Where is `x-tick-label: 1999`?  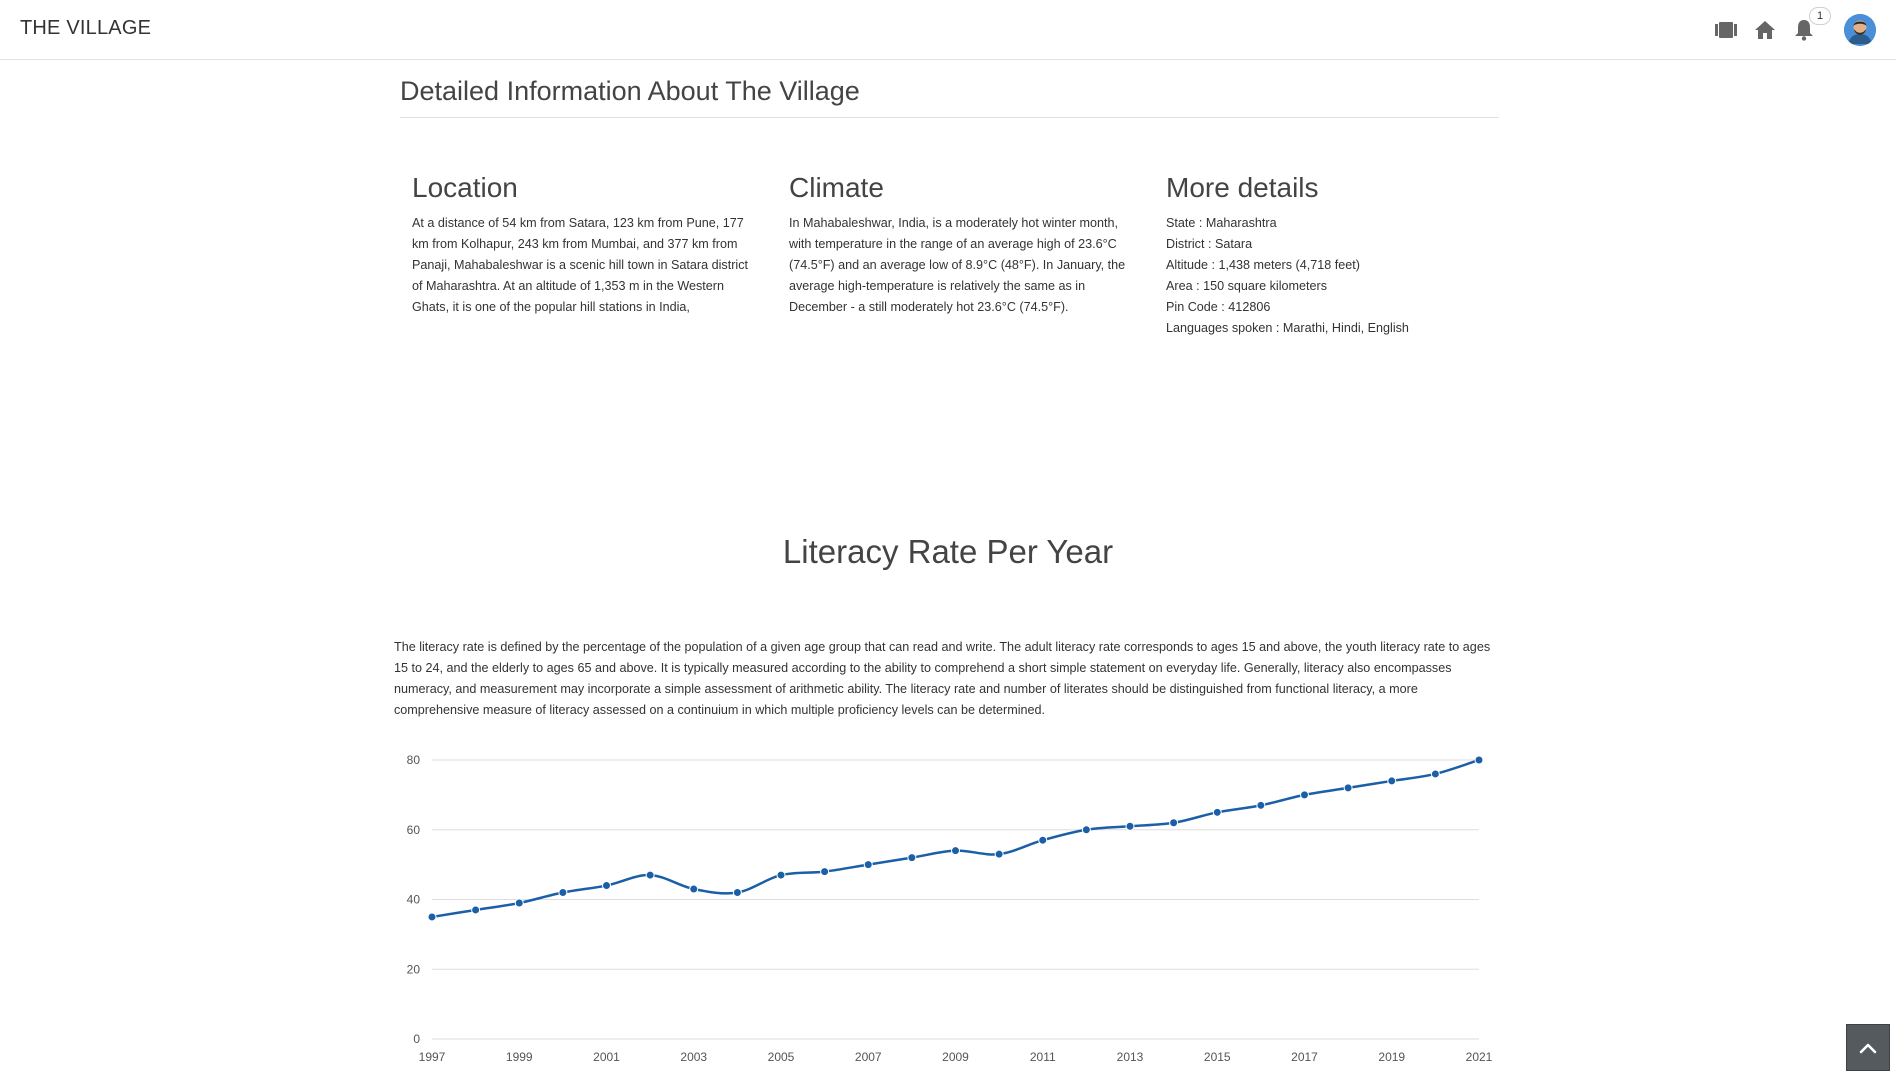 x-tick-label: 1999 is located at coordinates (519, 1057).